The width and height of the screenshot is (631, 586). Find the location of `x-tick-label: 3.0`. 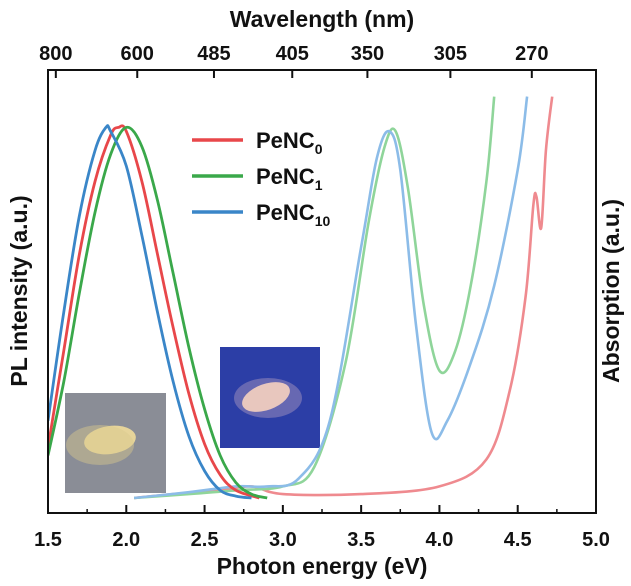

x-tick-label: 3.0 is located at coordinates (283, 540).